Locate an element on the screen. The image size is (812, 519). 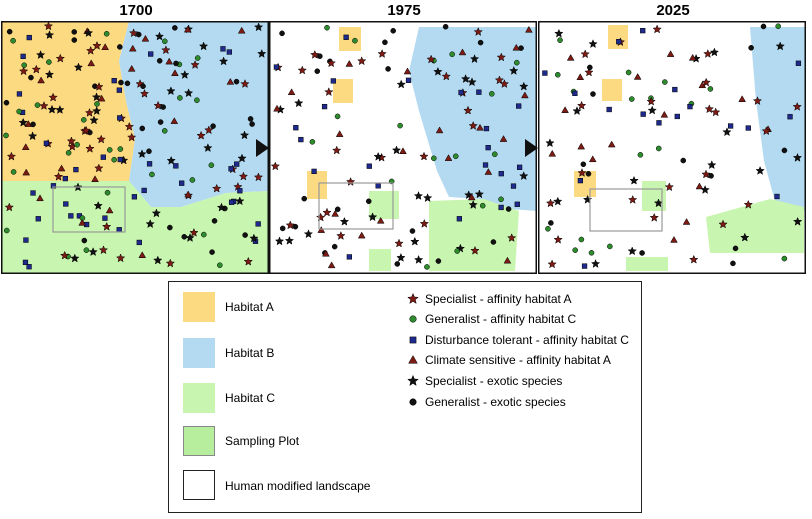
habitat-a-region is located at coordinates (68, 114).